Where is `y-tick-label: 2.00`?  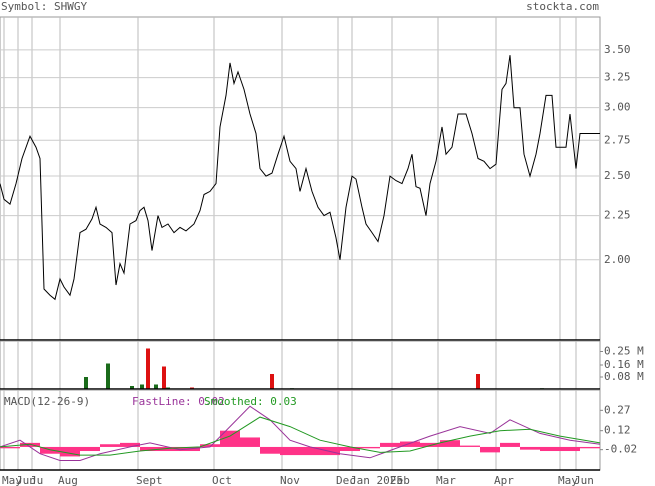
y-tick-label: 2.00 is located at coordinates (617, 259).